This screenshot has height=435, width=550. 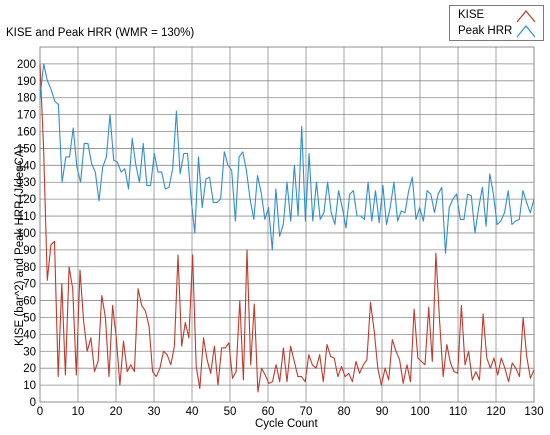 I want to click on y-tick-label: 30, so click(x=29, y=352).